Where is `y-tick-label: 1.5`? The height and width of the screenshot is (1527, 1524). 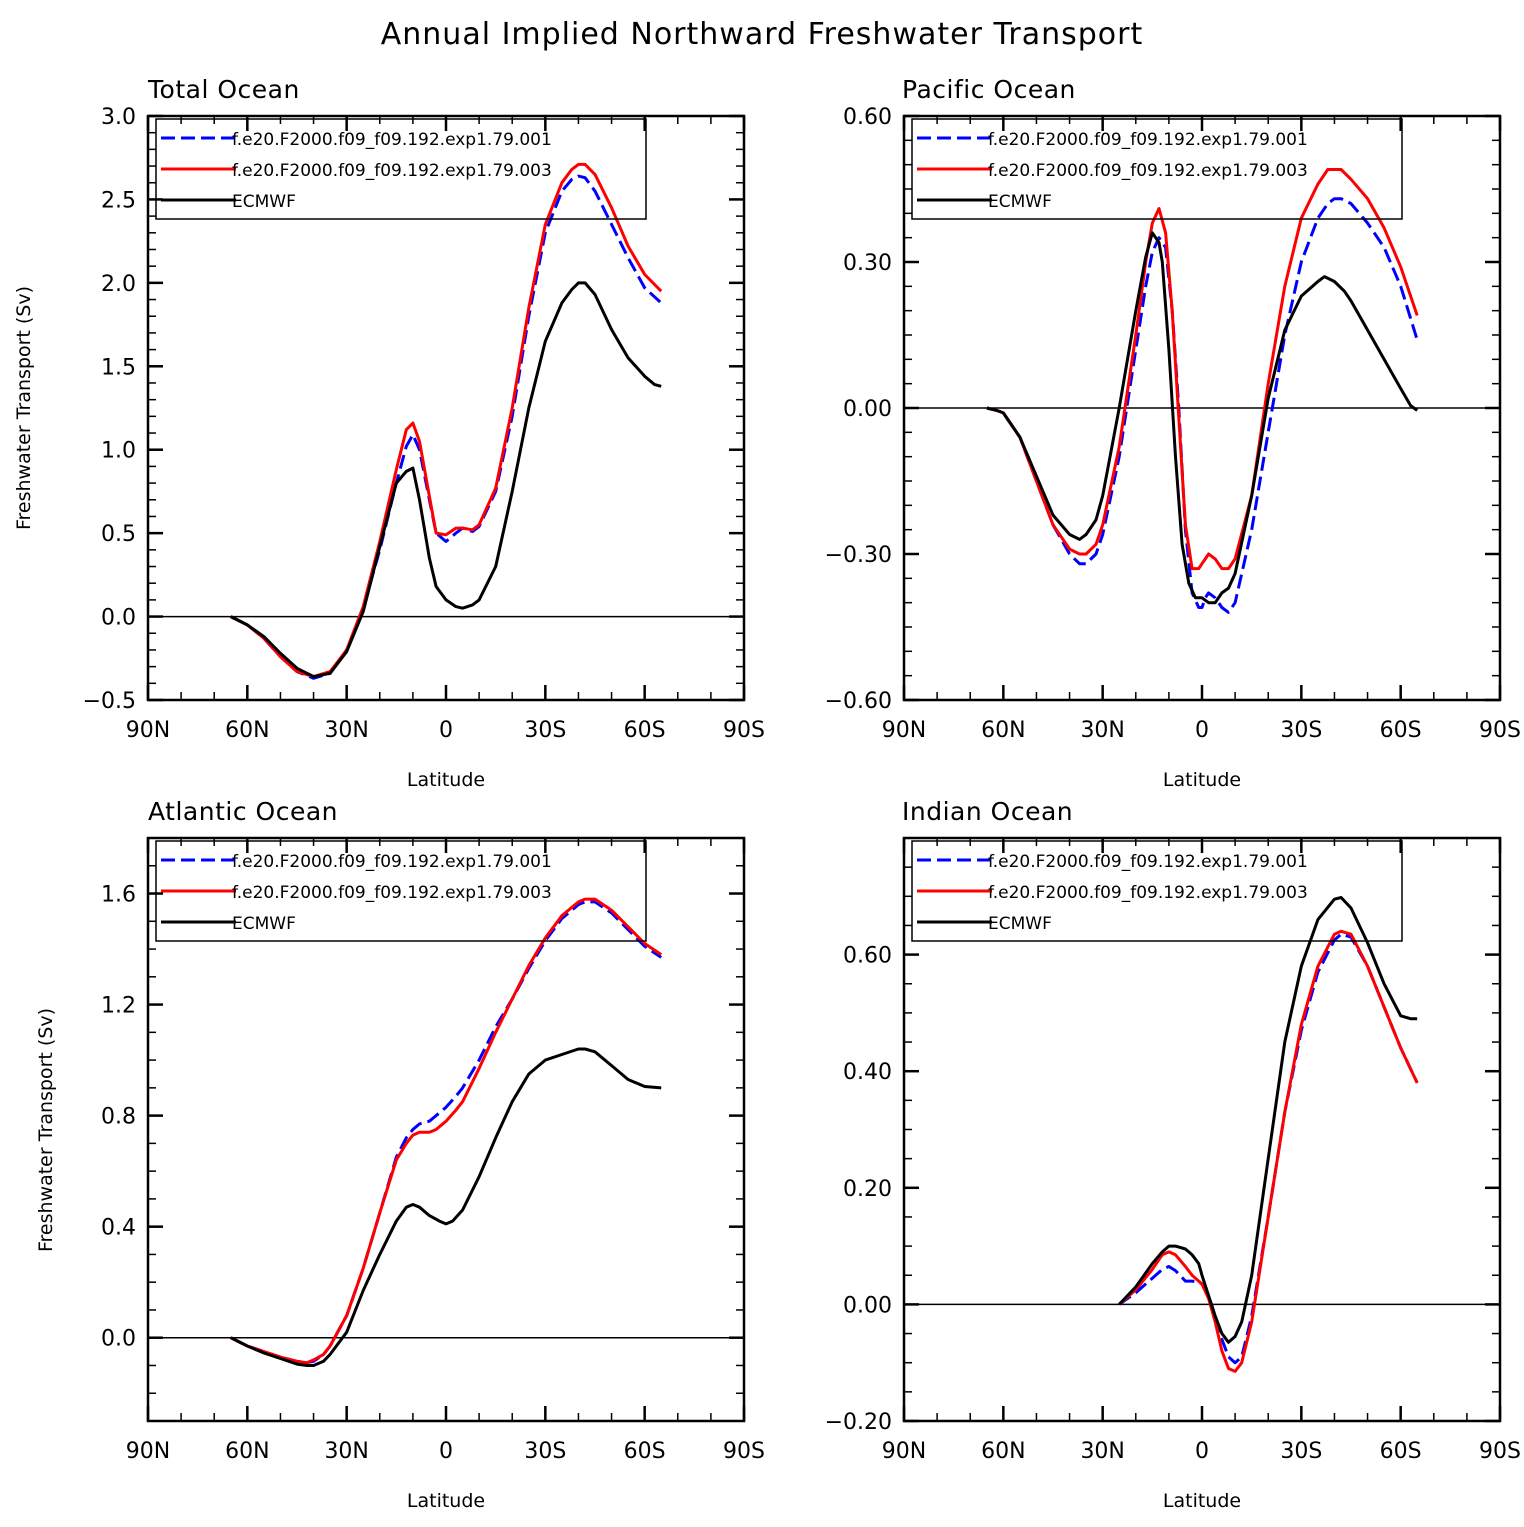
y-tick-label: 1.5 is located at coordinates (118, 367).